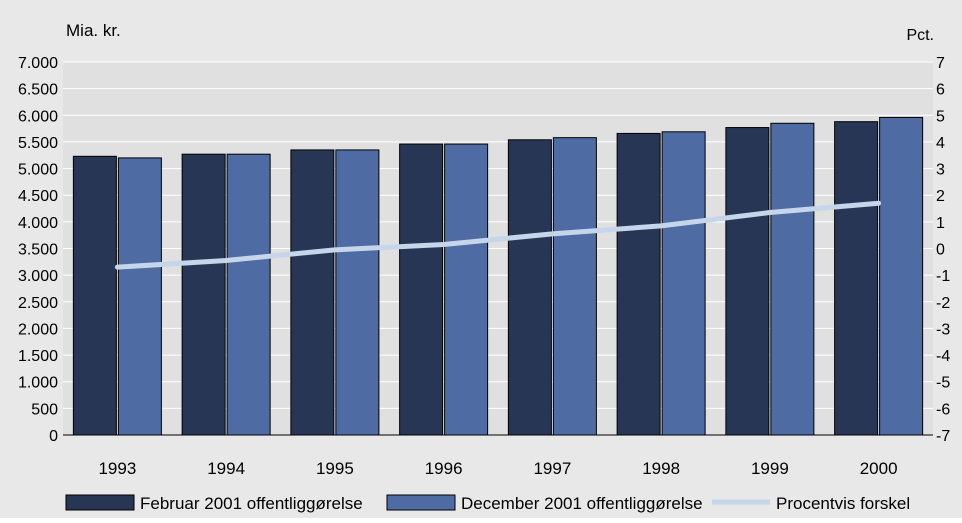  What do you see at coordinates (335, 468) in the screenshot?
I see `x-tick-label: 1995` at bounding box center [335, 468].